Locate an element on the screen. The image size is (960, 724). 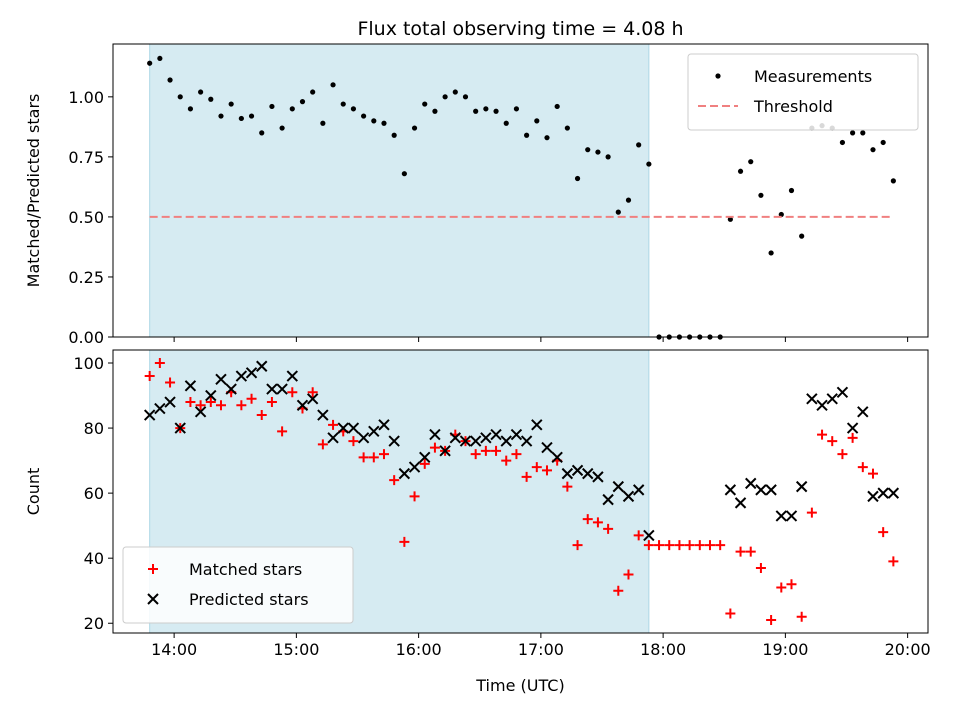
x-tick-label: 18:00 is located at coordinates (663, 649).